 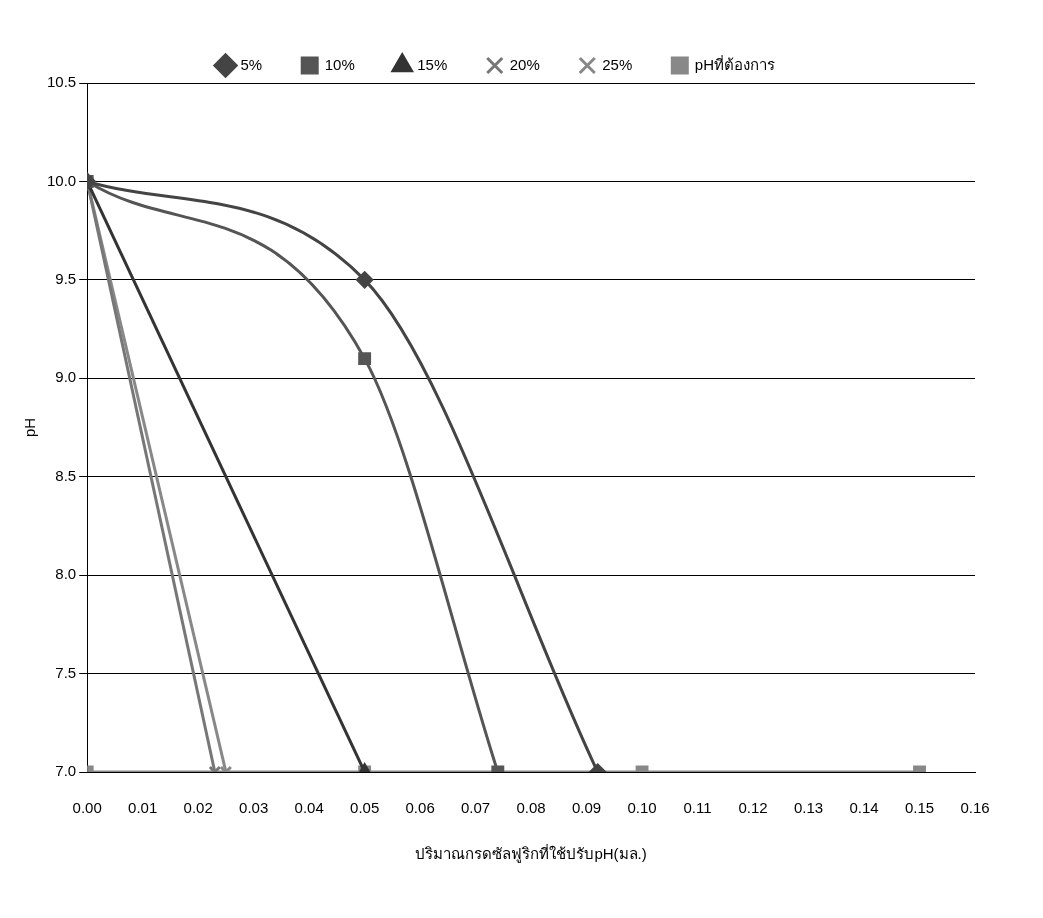 I want to click on x-tick-label: 0.00, so click(x=87, y=808).